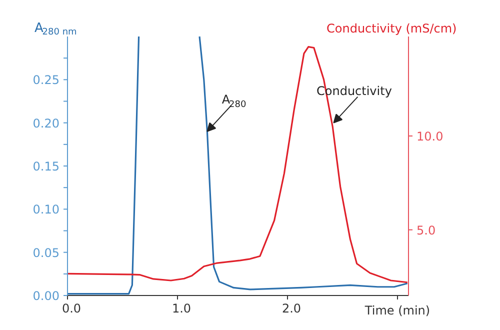  Describe the element at coordinates (397, 311) in the screenshot. I see `x-axis-title: Time (min)` at that location.